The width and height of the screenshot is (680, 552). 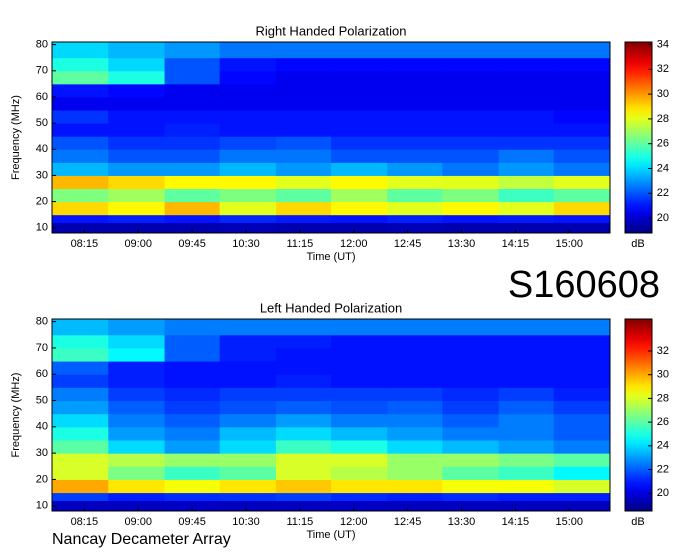 I want to click on x-tick-label: 15:00, so click(x=570, y=522).